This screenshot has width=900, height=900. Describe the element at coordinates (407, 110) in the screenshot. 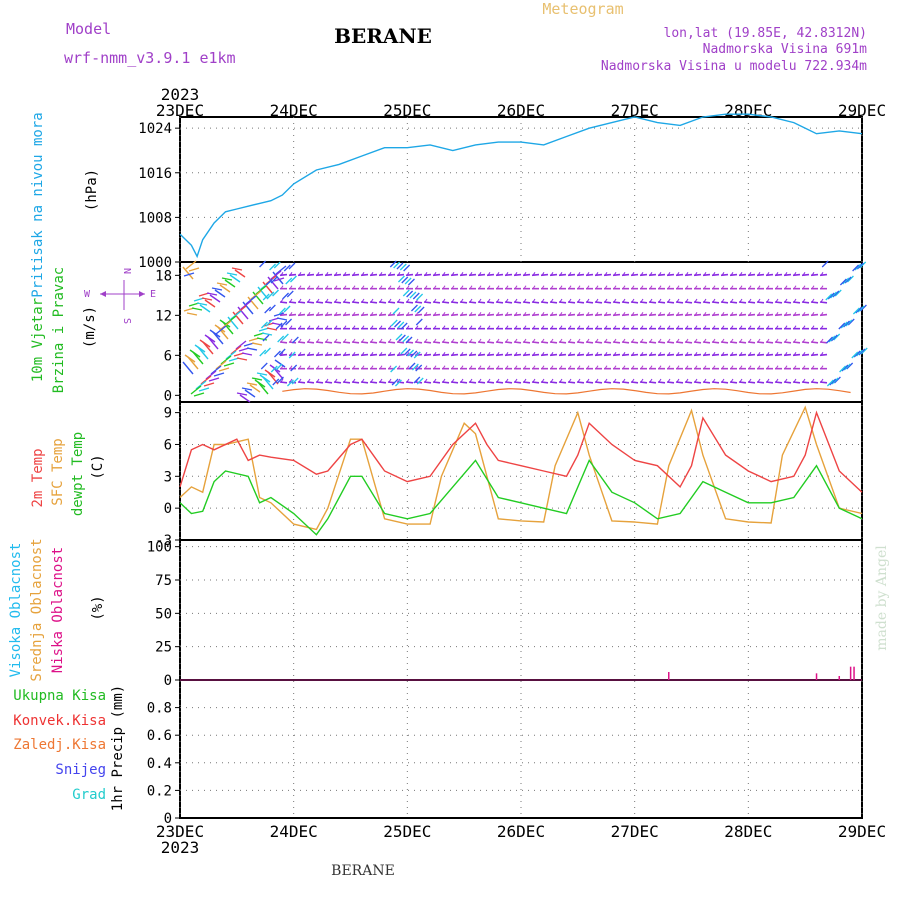

I see `date-label-top: 25DEC` at that location.